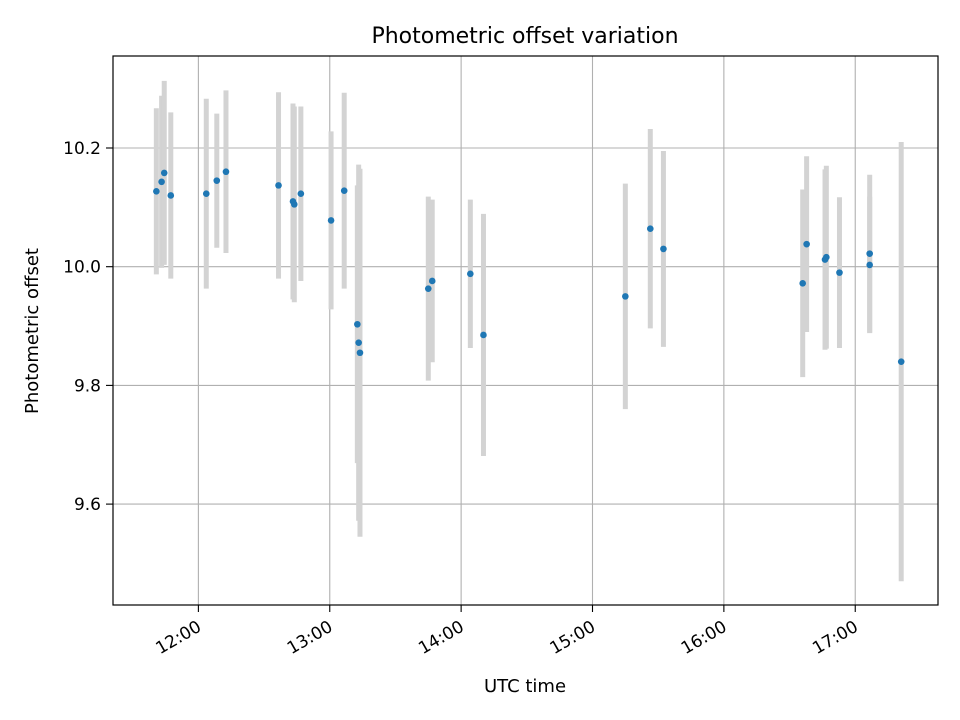  Describe the element at coordinates (525, 686) in the screenshot. I see `x-axis-label: UTC time` at that location.